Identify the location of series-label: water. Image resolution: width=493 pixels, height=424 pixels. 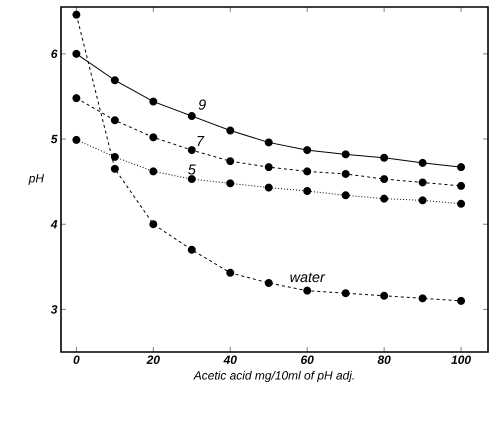
(308, 277).